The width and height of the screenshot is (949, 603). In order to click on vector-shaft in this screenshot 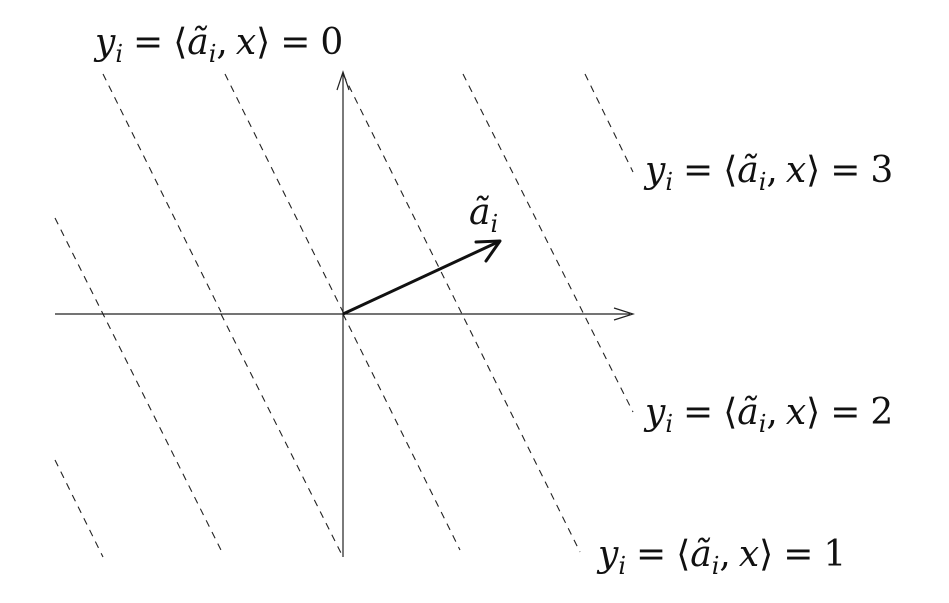, I will do `click(420, 278)`.